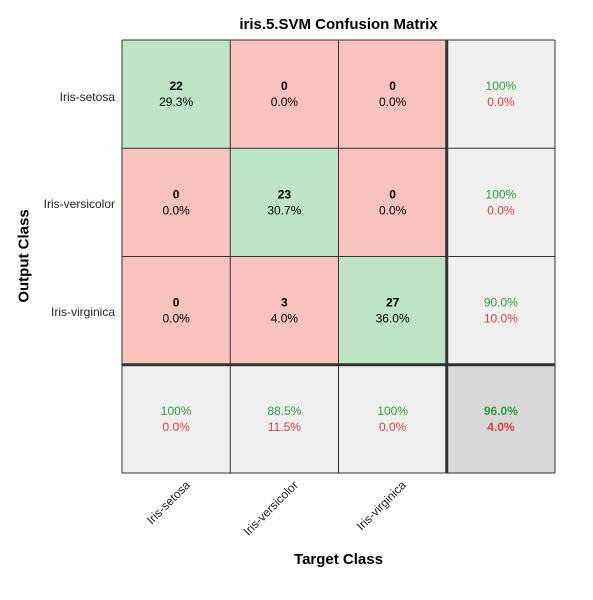  What do you see at coordinates (392, 411) in the screenshot?
I see `col-summary-correct-2: 100%` at bounding box center [392, 411].